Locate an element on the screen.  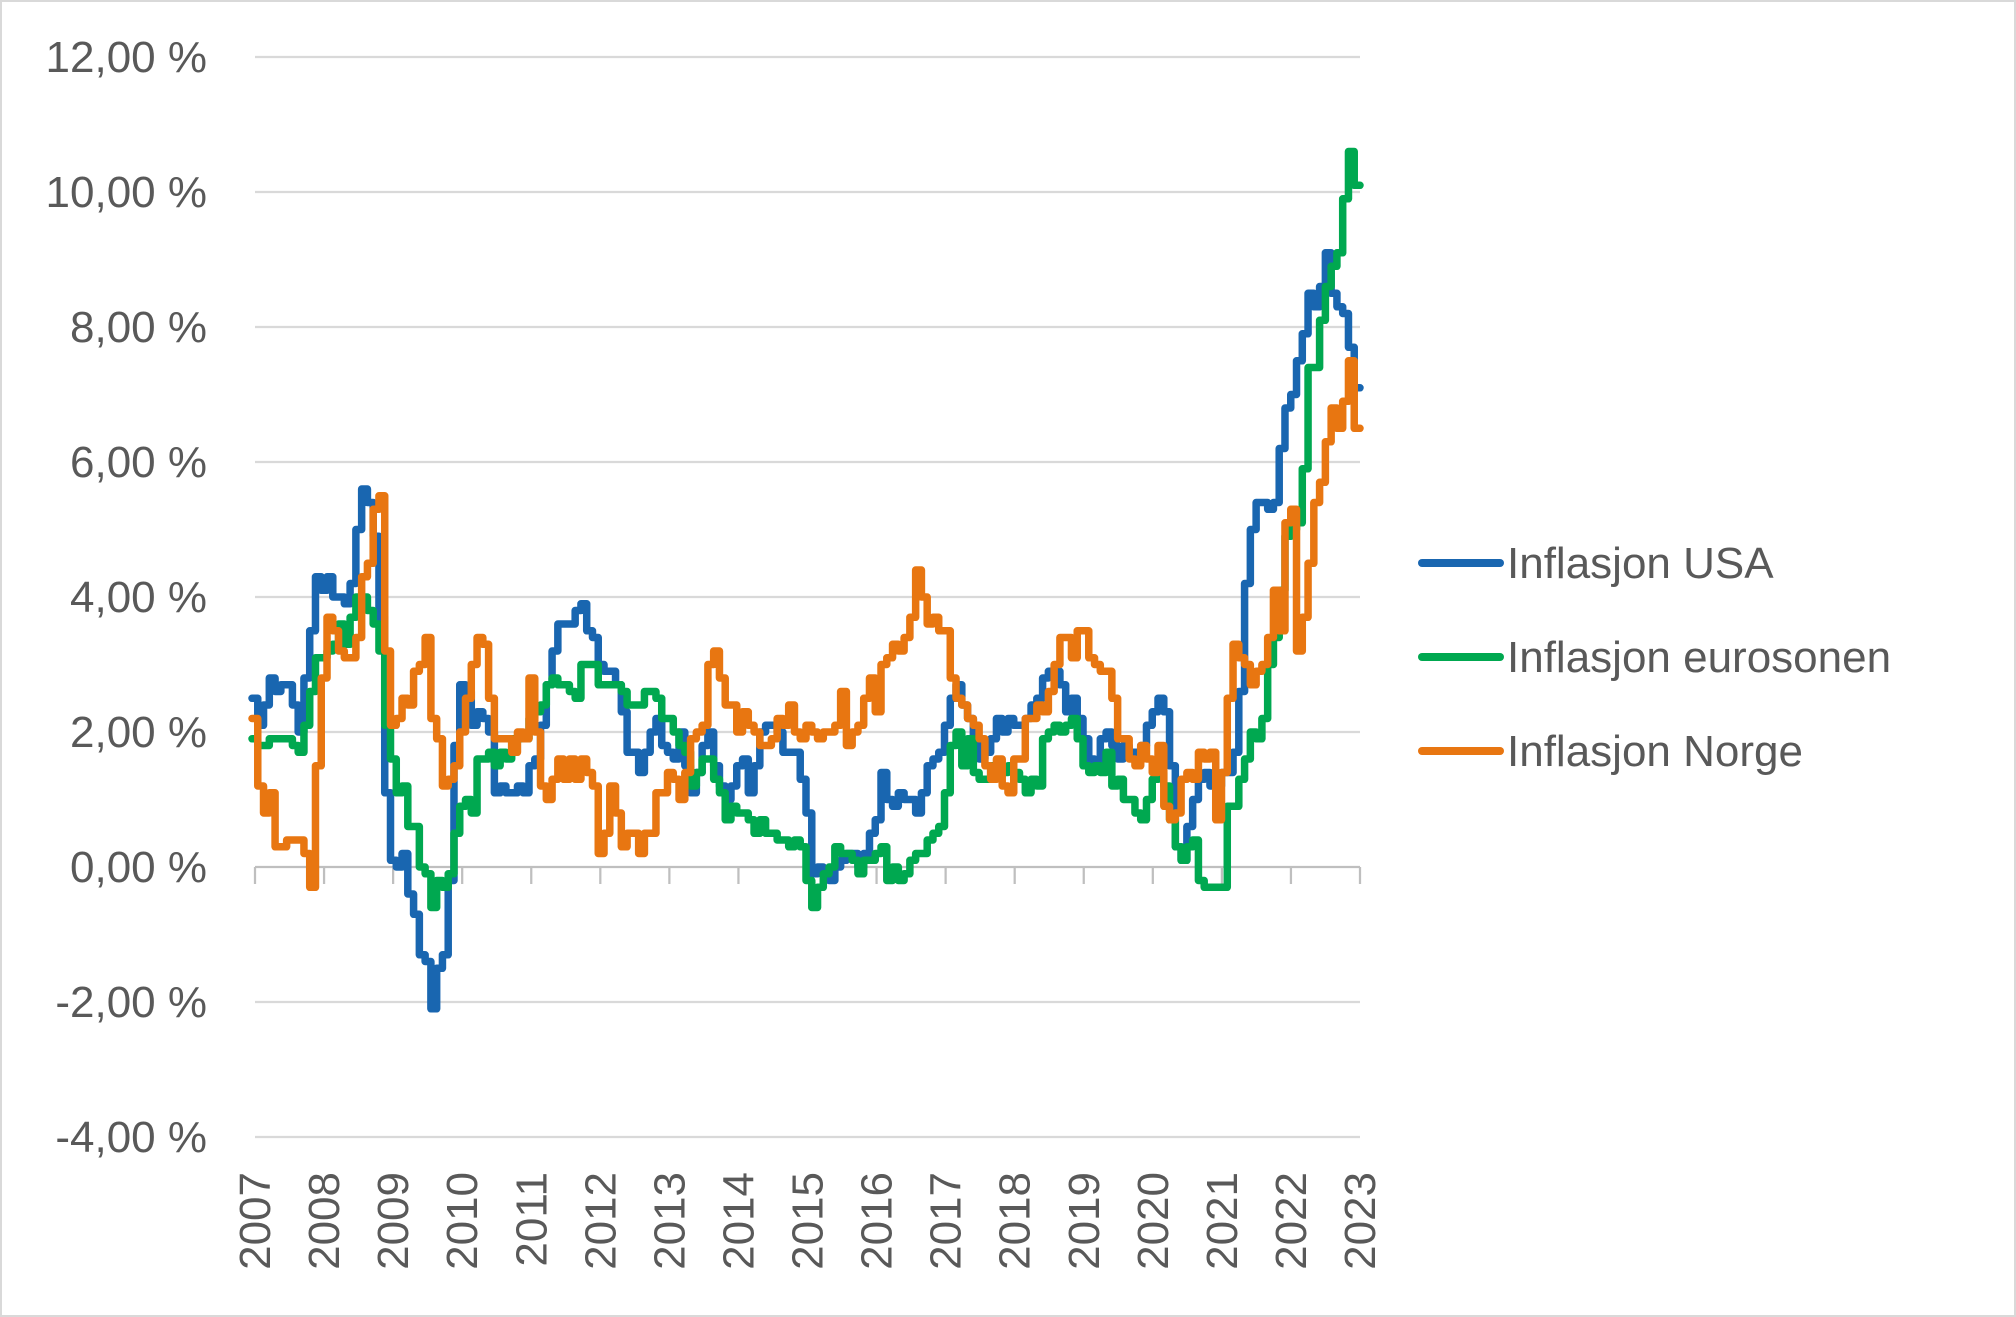
y-axis-tick-label: -2,00 % is located at coordinates (131, 1002).